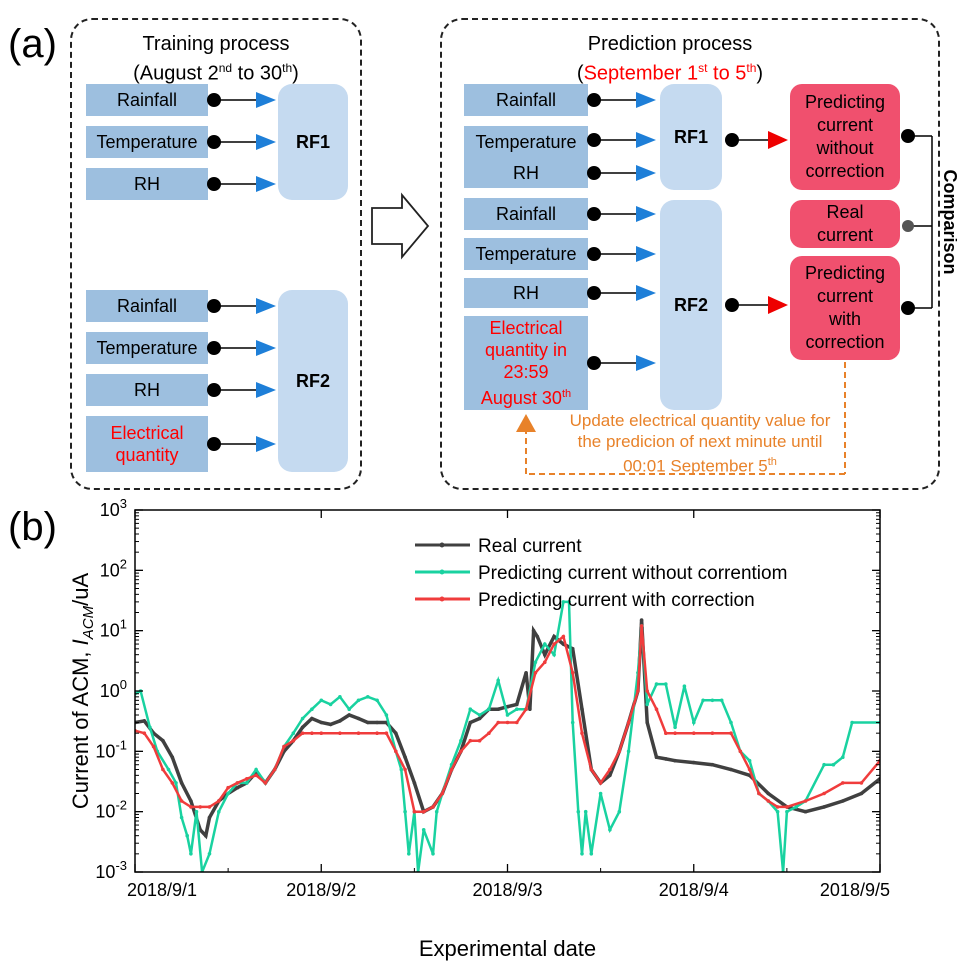  What do you see at coordinates (855, 890) in the screenshot?
I see `x-tick-label: 2018/9/5` at bounding box center [855, 890].